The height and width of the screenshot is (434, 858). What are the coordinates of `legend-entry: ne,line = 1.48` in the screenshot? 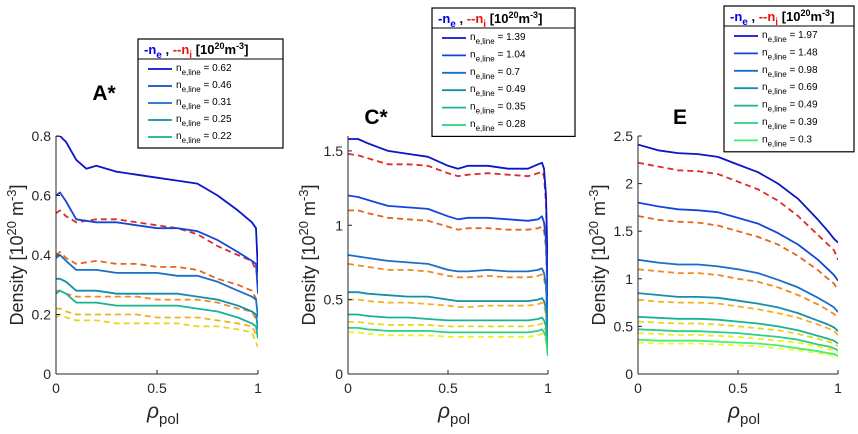 It's located at (790, 54).